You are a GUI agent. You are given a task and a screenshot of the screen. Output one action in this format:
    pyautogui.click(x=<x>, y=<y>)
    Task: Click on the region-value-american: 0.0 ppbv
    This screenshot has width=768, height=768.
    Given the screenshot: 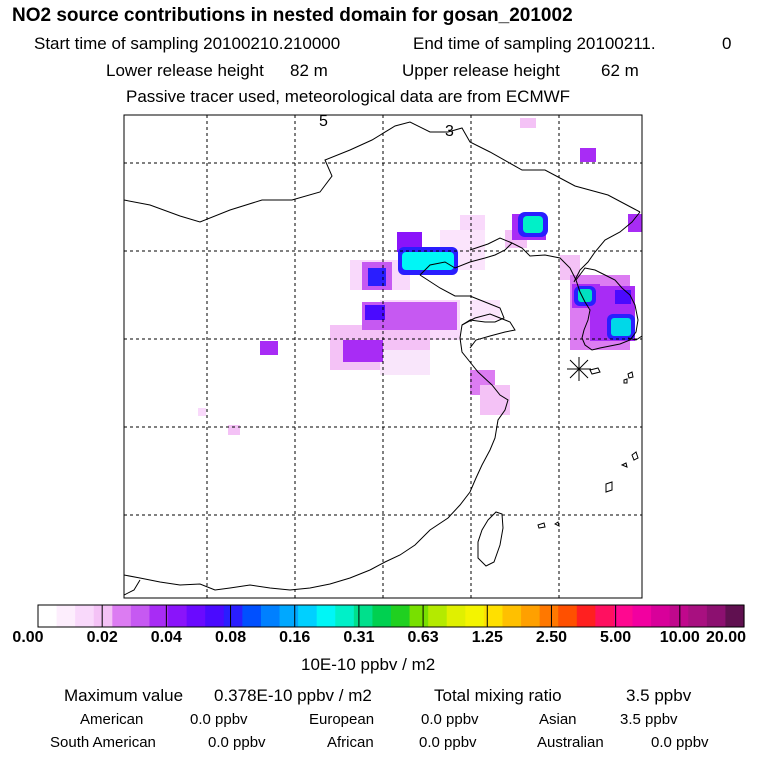 What is the action you would take?
    pyautogui.click(x=219, y=719)
    